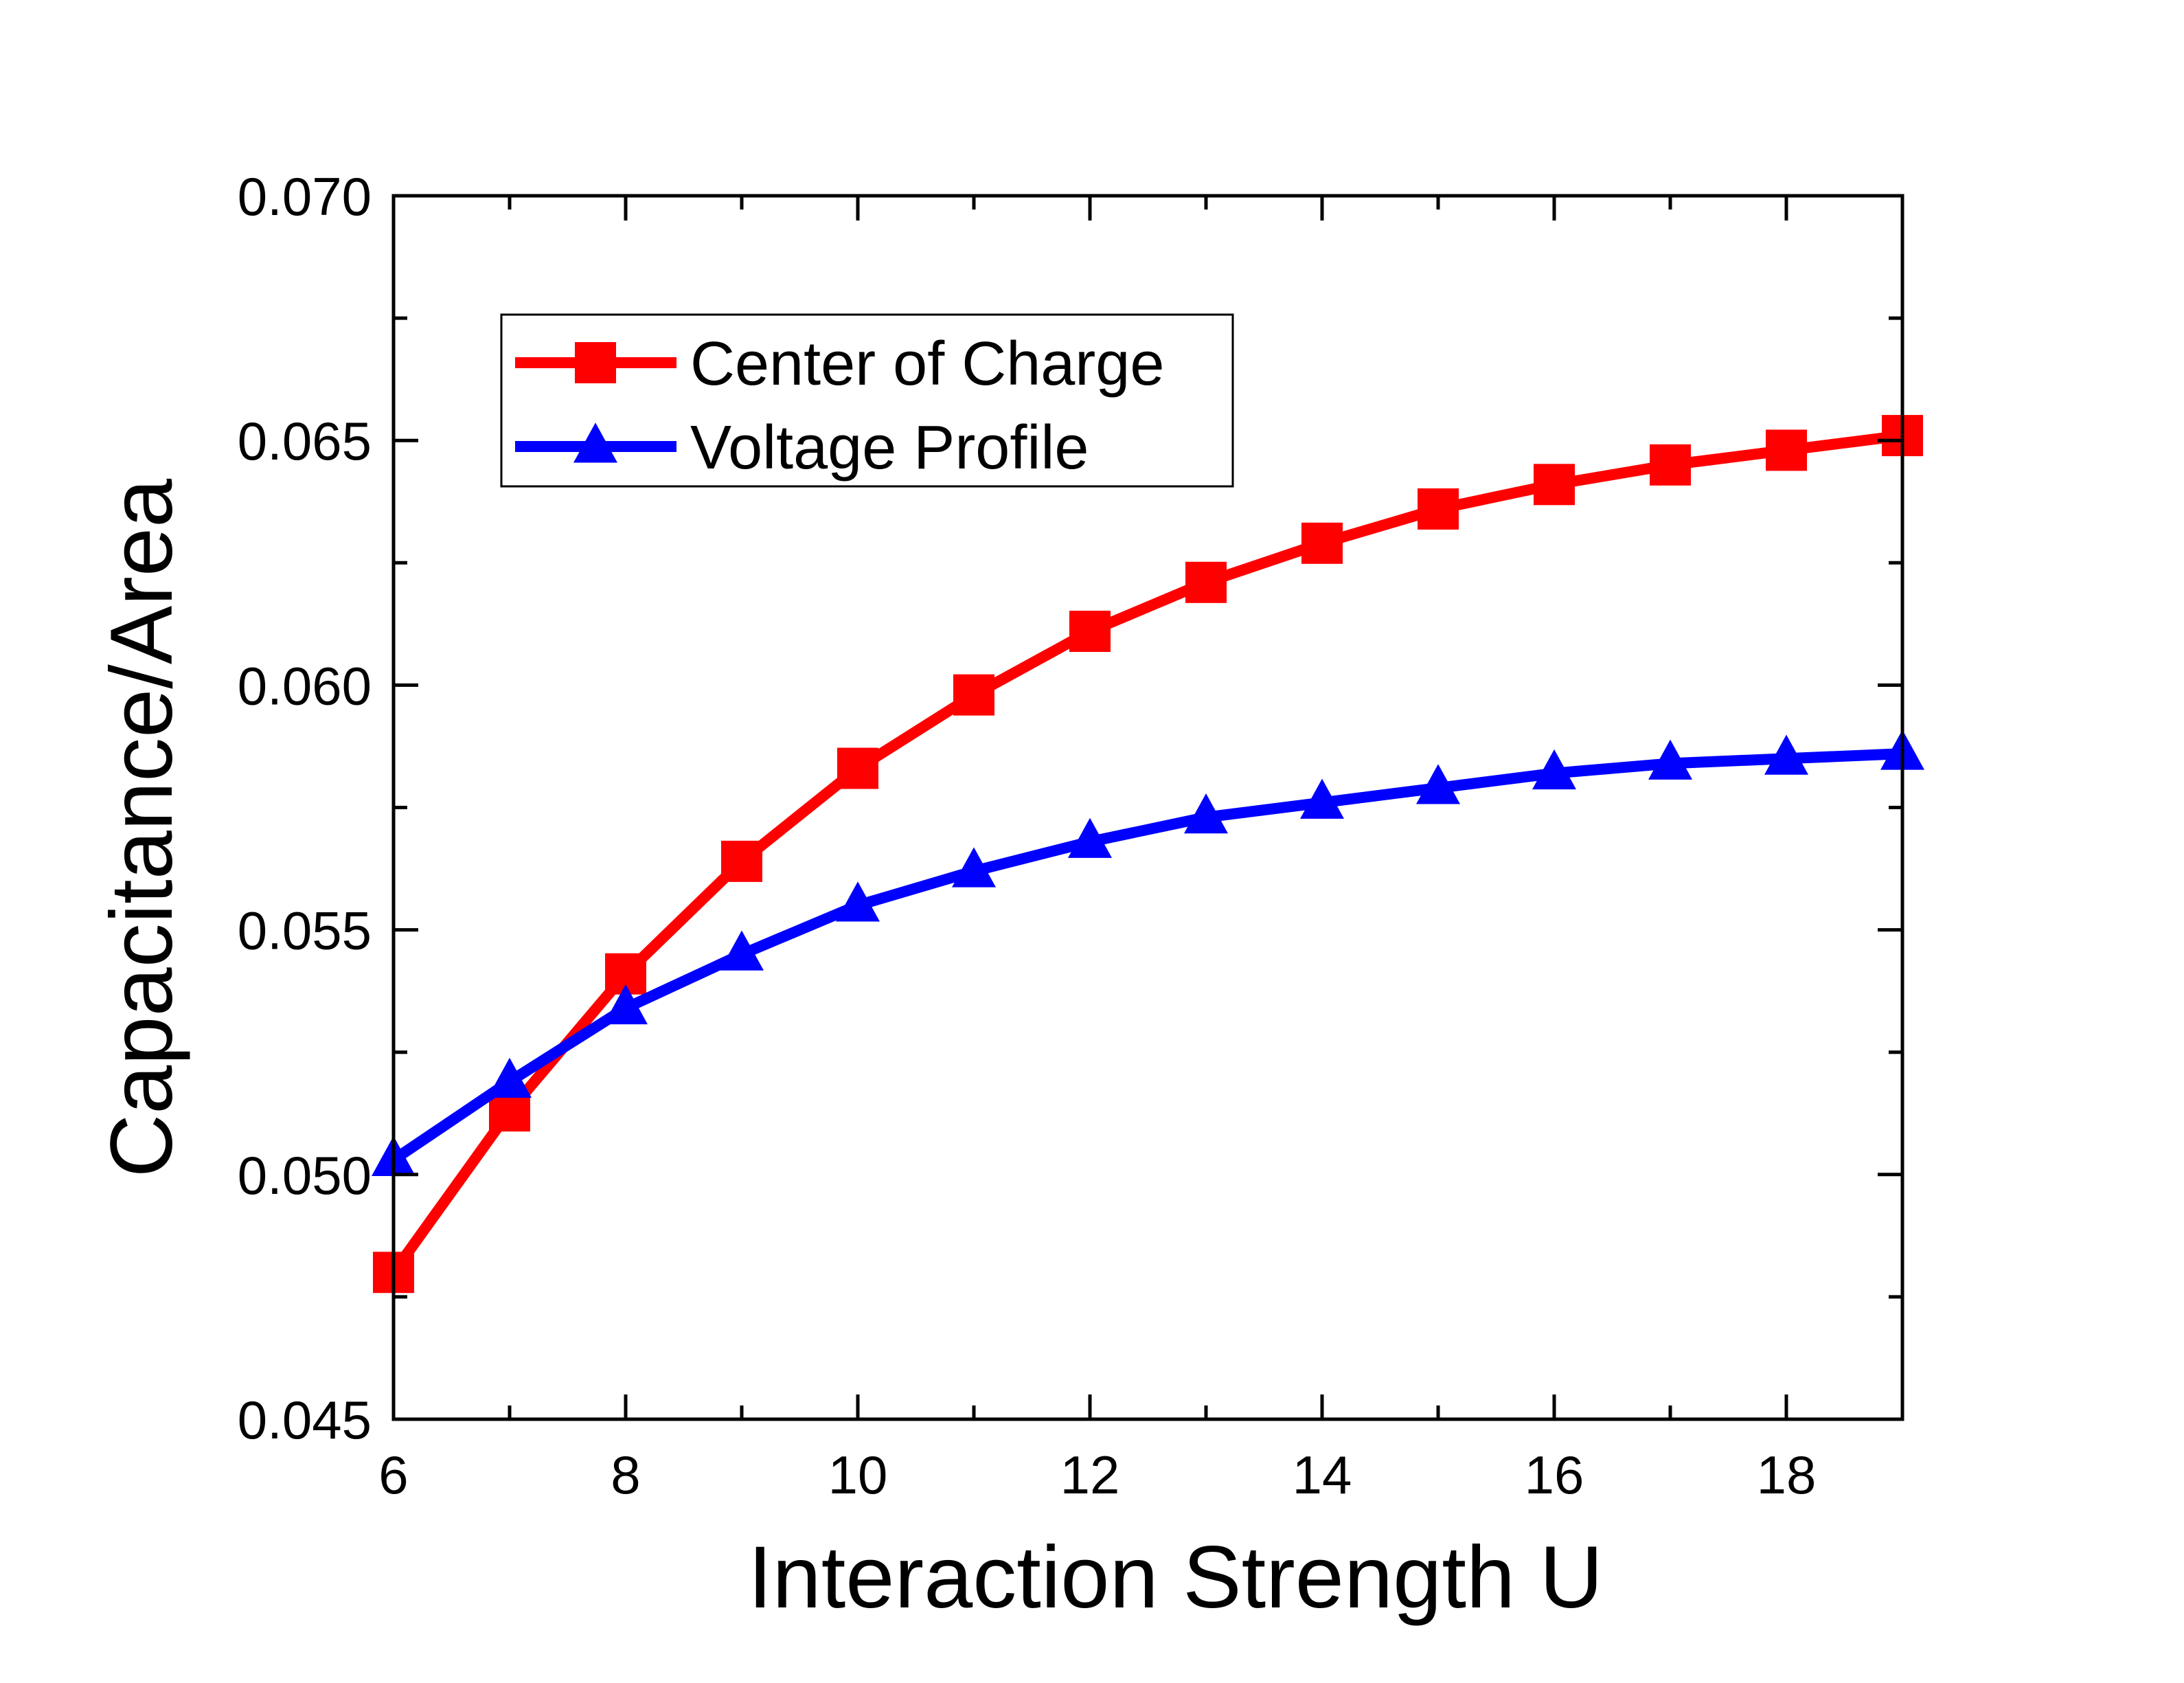 The height and width of the screenshot is (1683, 2184). I want to click on legend: Center of Charge Voltage Profile, so click(867, 400).